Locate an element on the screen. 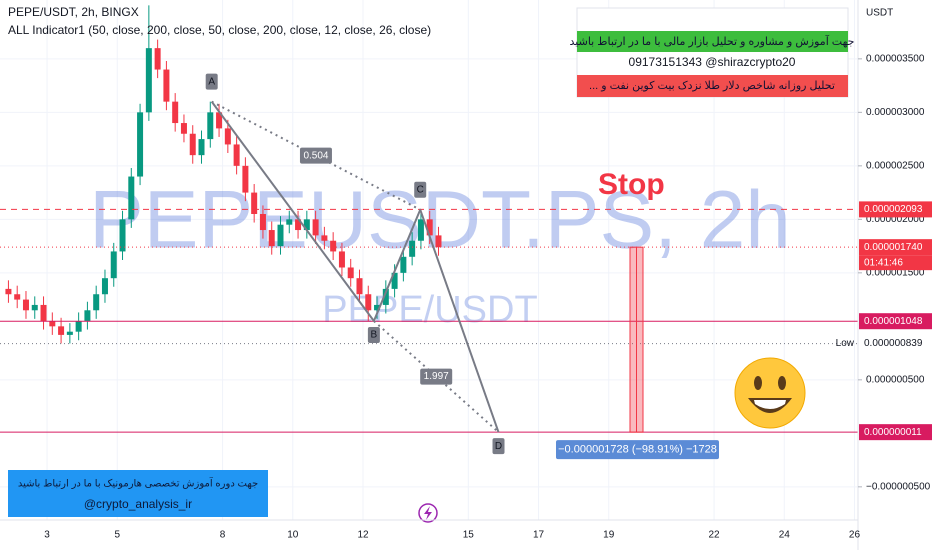  chart-title: PEPE/USDT, 2h, BINGX is located at coordinates (73, 12).